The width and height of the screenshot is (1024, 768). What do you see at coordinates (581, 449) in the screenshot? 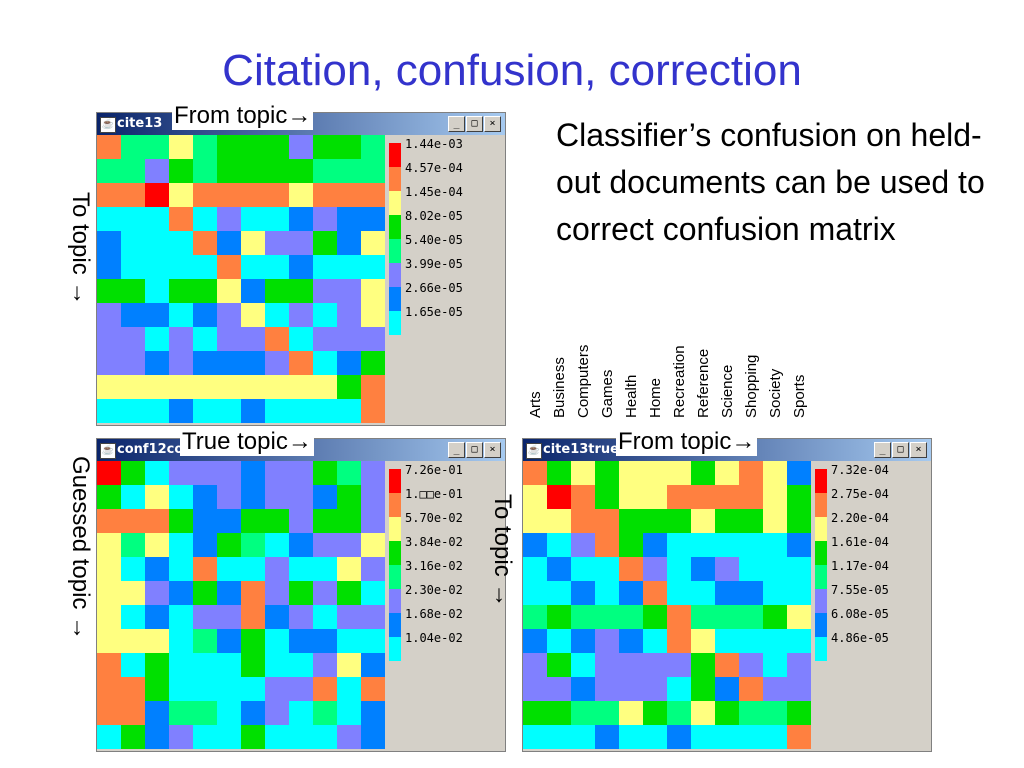
I see `window-title: cite13true` at bounding box center [581, 449].